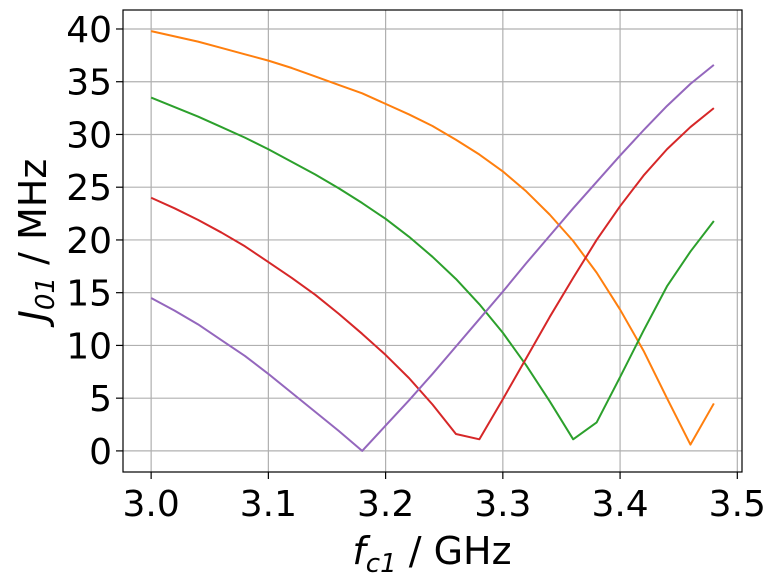 This screenshot has width=780, height=582. What do you see at coordinates (100, 452) in the screenshot?
I see `y-tick-label: 0` at bounding box center [100, 452].